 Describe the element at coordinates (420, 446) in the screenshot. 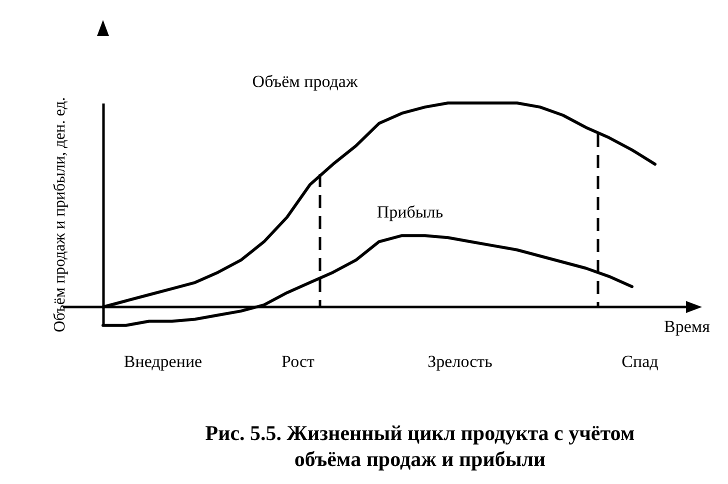

I see `text: Рис. 5.5. Жизненный цикл продукта с учётом объёма продаж и прибыли` at that location.